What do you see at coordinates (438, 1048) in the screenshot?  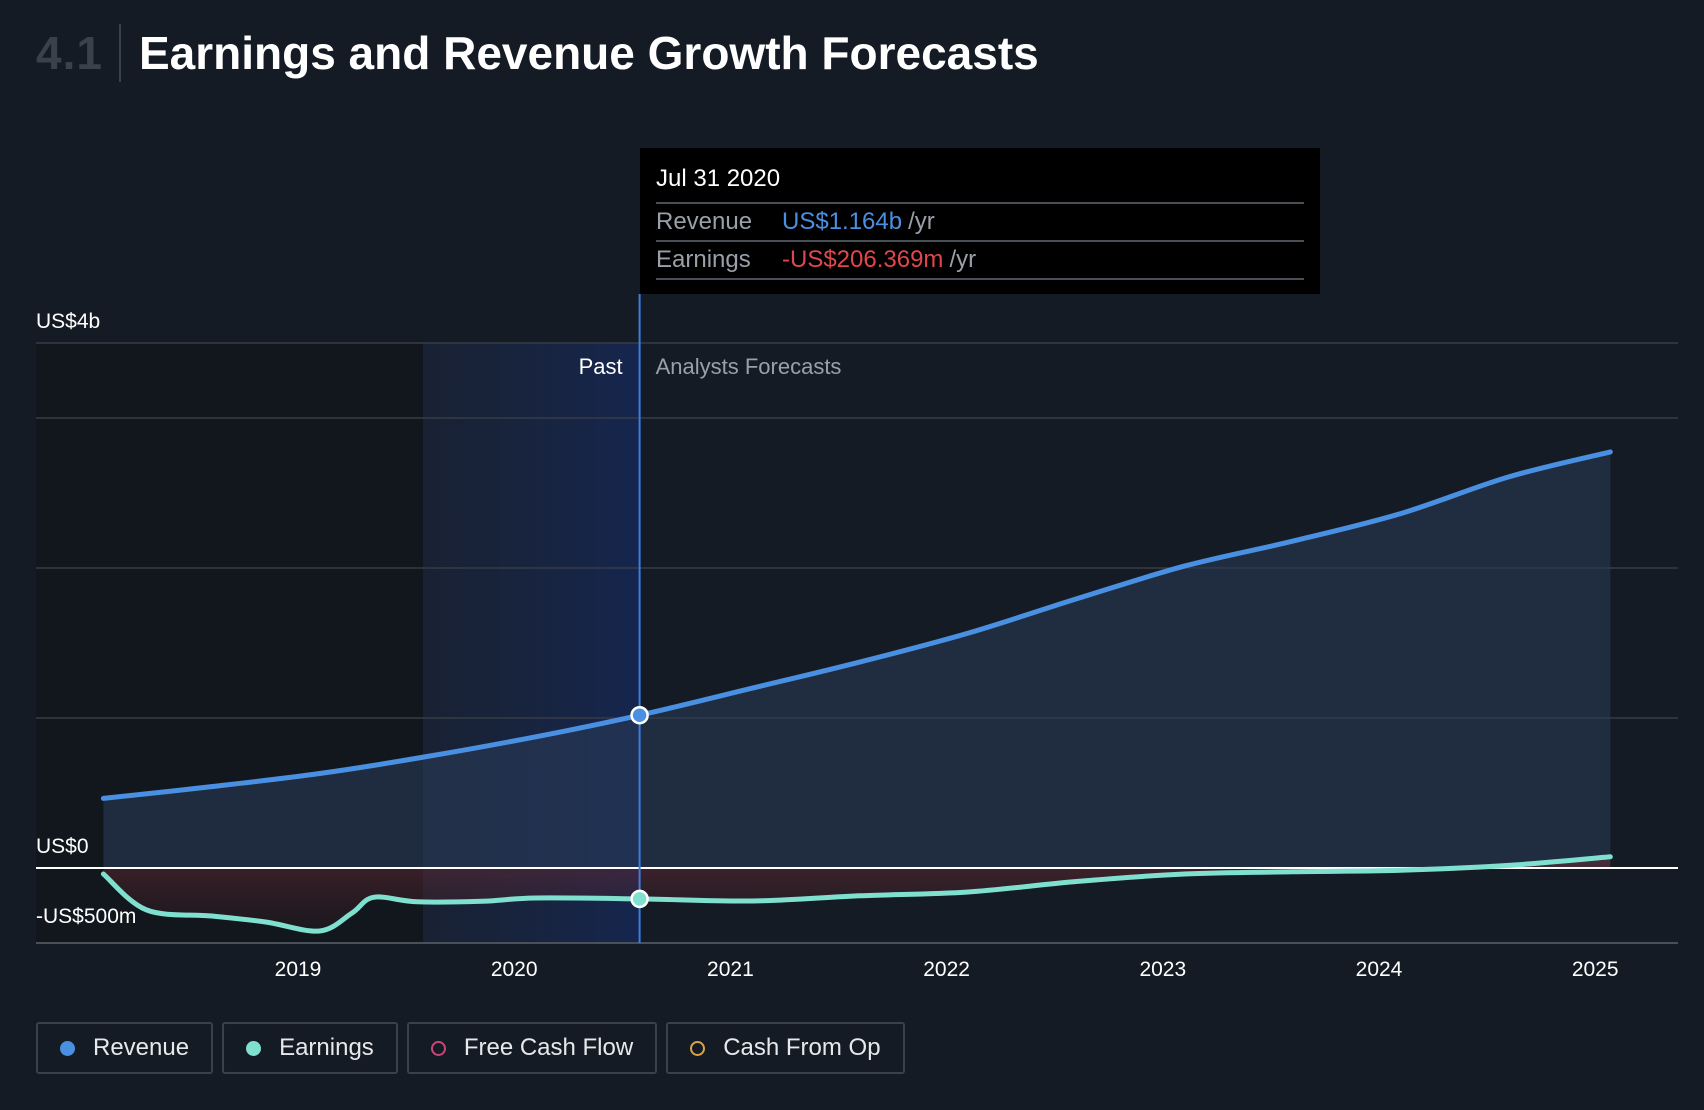 I see `free-cash-flow-ring-icon` at bounding box center [438, 1048].